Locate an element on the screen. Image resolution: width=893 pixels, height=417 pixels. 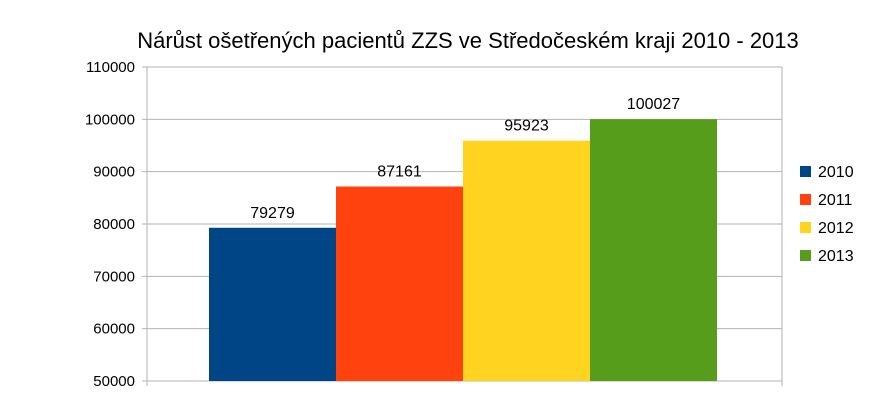
y-tick-label: 80000 is located at coordinates (114, 224).